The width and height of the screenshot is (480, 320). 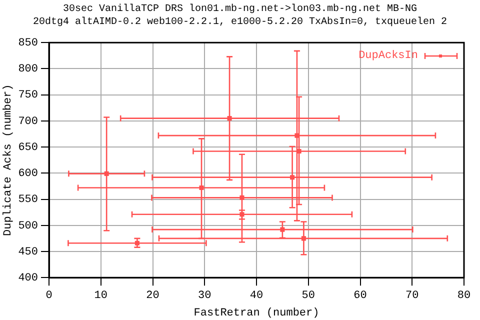 What do you see at coordinates (360, 296) in the screenshot?
I see `x-tick-label: 60` at bounding box center [360, 296].